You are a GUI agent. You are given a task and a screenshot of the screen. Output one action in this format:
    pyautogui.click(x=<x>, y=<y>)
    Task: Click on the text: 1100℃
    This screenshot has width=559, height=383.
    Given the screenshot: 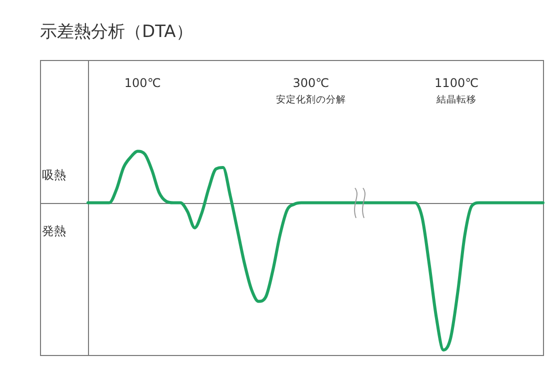 What is the action you would take?
    pyautogui.click(x=456, y=83)
    